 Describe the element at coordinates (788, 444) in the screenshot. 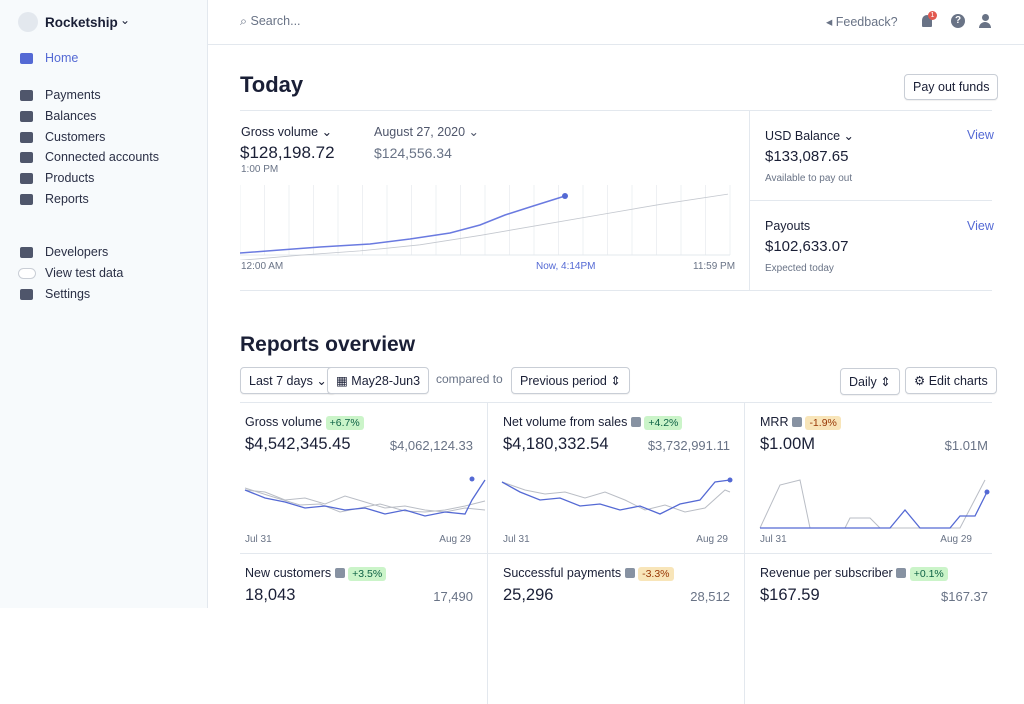

I see `card-value: $1.00M` at that location.